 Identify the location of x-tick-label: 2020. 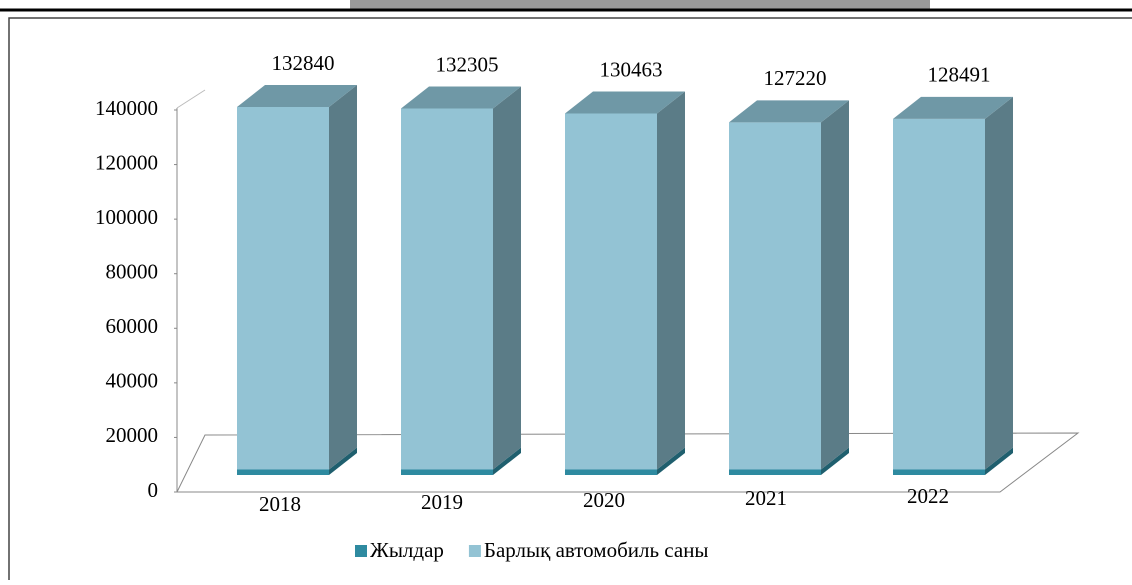
(604, 500).